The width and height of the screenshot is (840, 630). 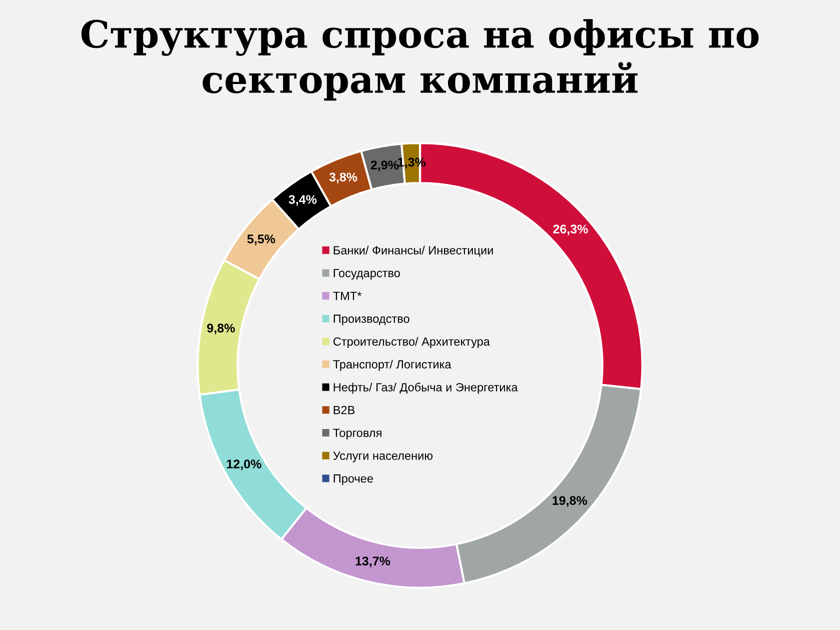 What do you see at coordinates (570, 230) in the screenshot?
I see `data-label: 26,3%` at bounding box center [570, 230].